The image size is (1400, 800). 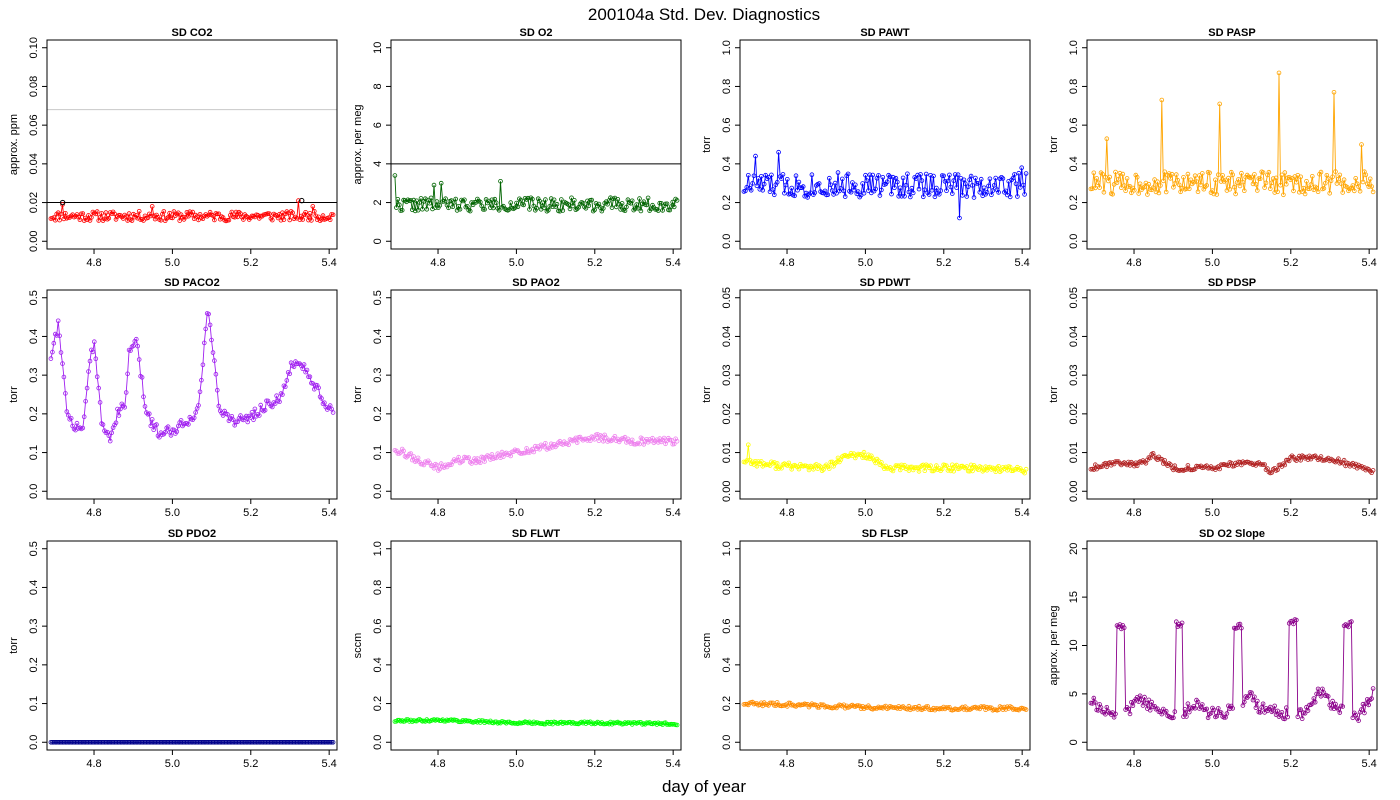 What do you see at coordinates (34, 703) in the screenshot?
I see `y-tick-label: 0.1` at bounding box center [34, 703].